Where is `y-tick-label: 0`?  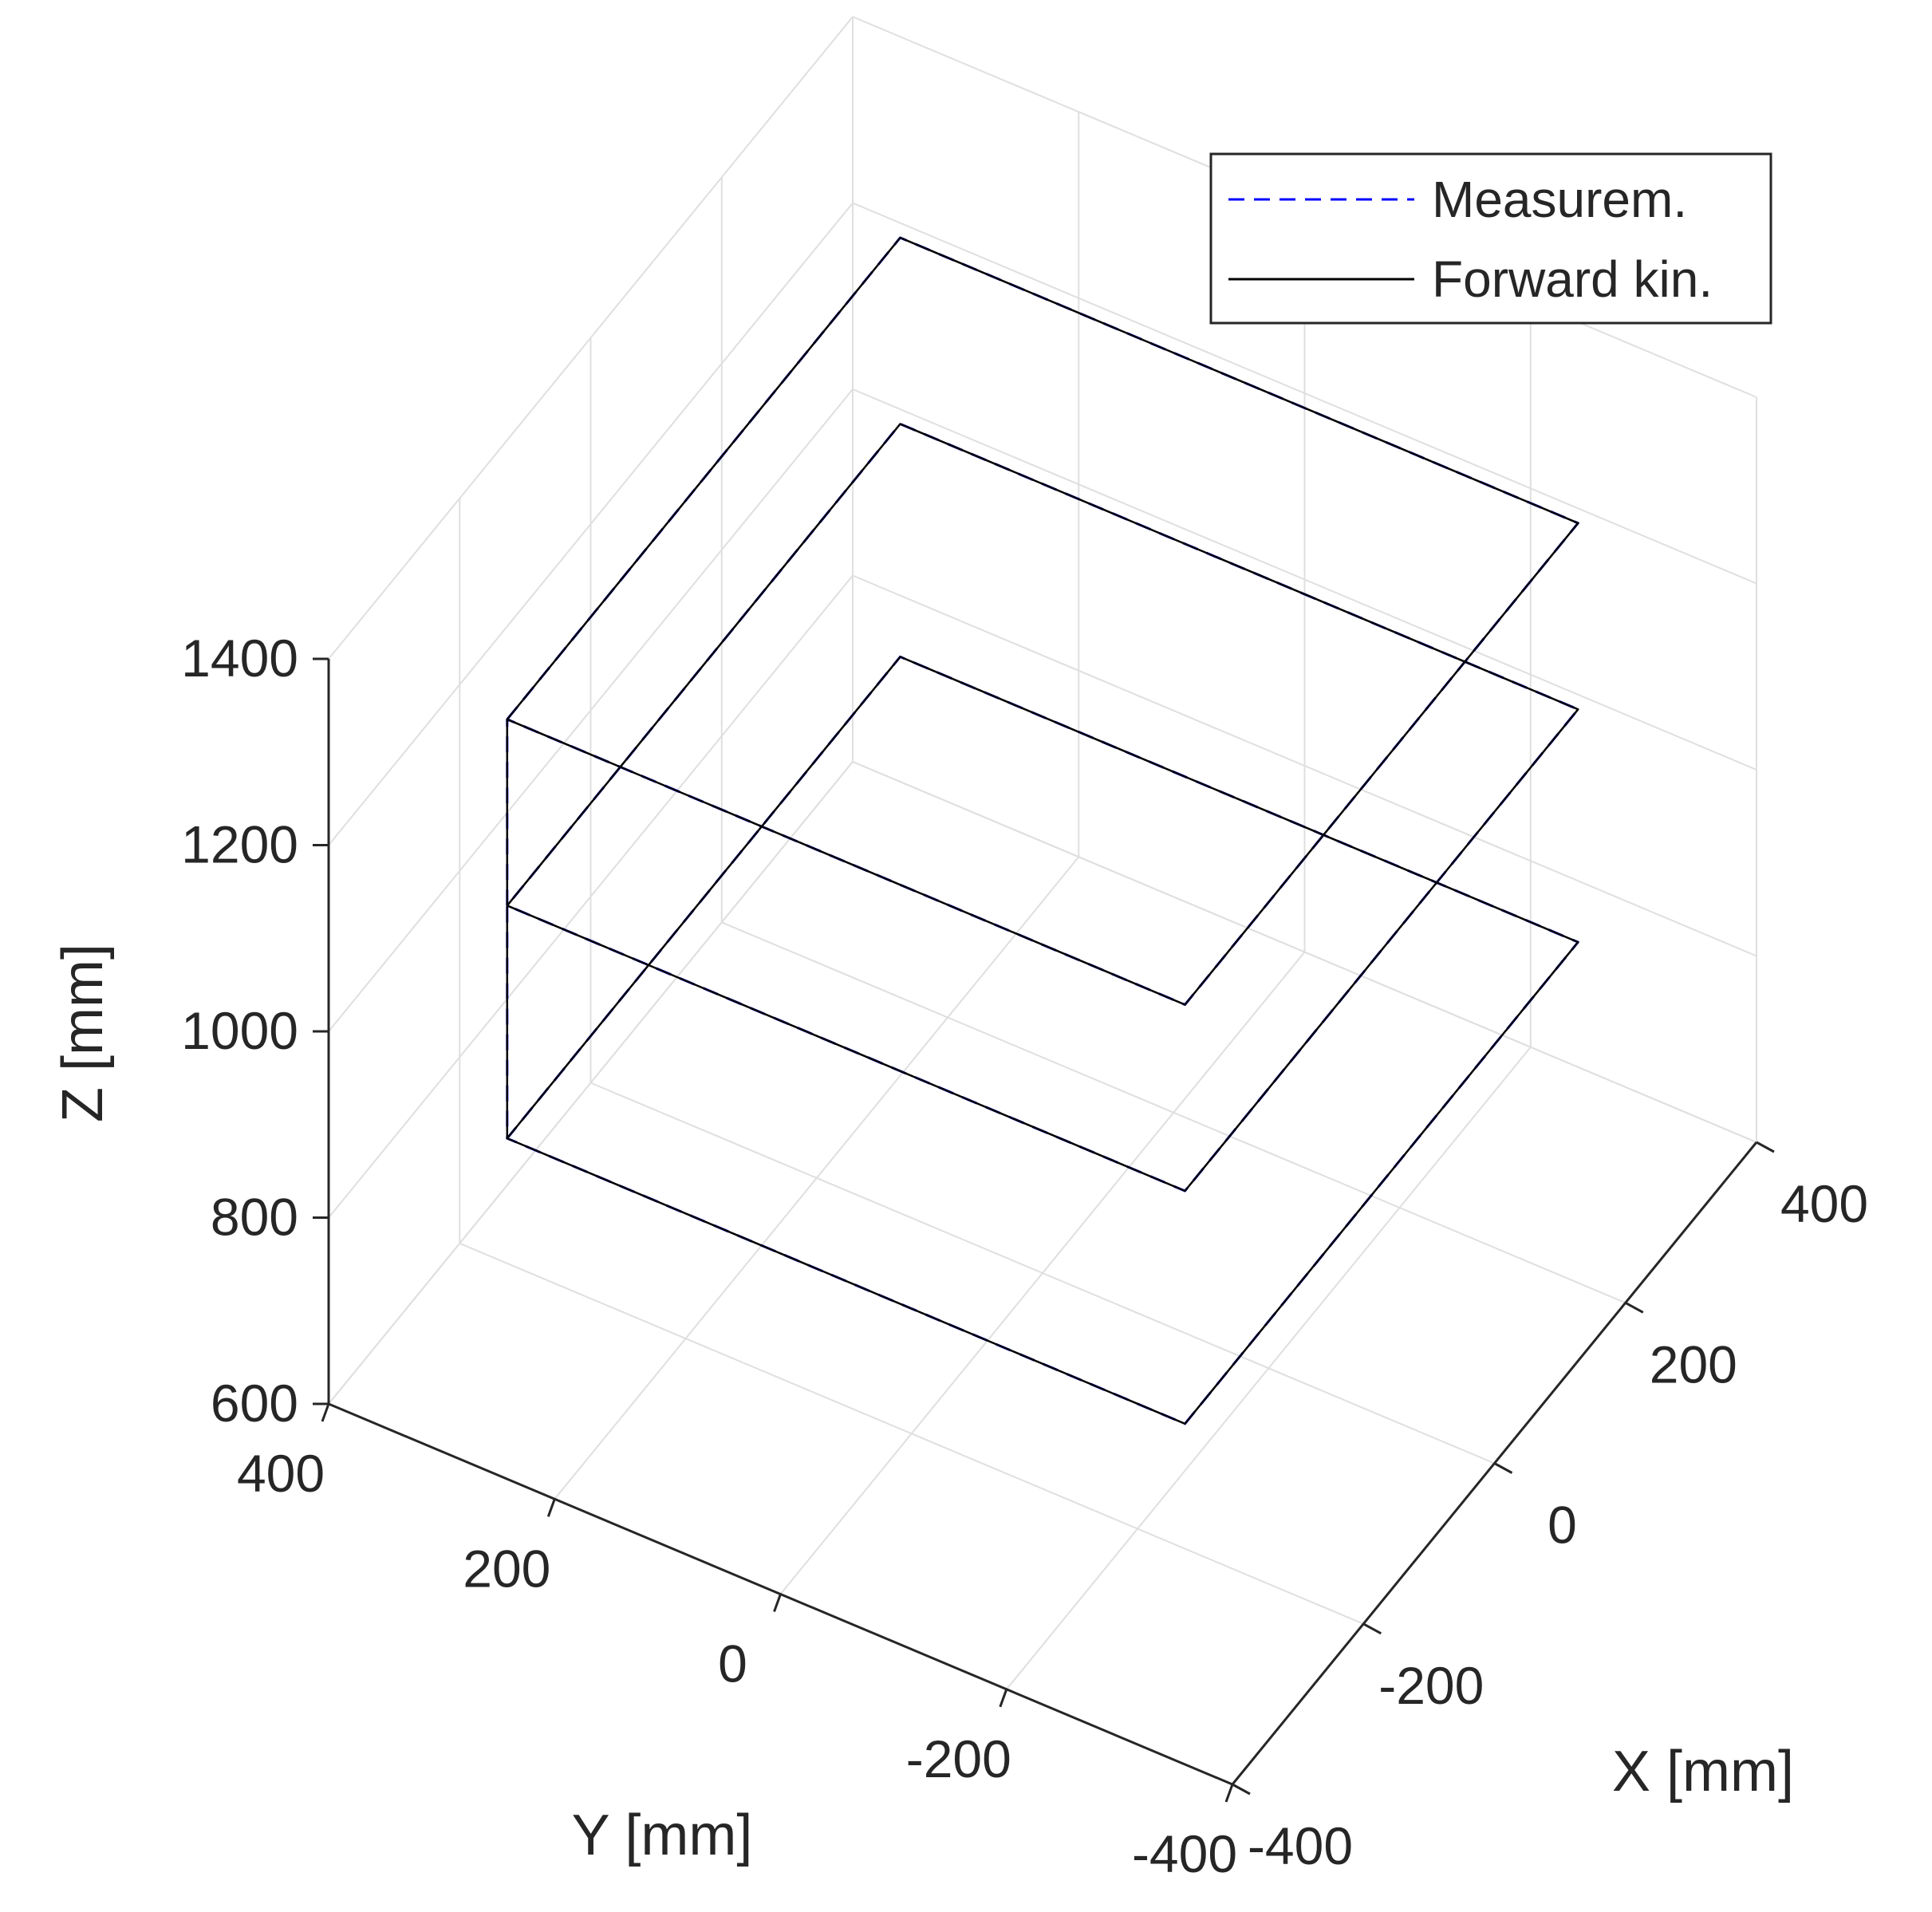
y-tick-label: 0 is located at coordinates (732, 1663).